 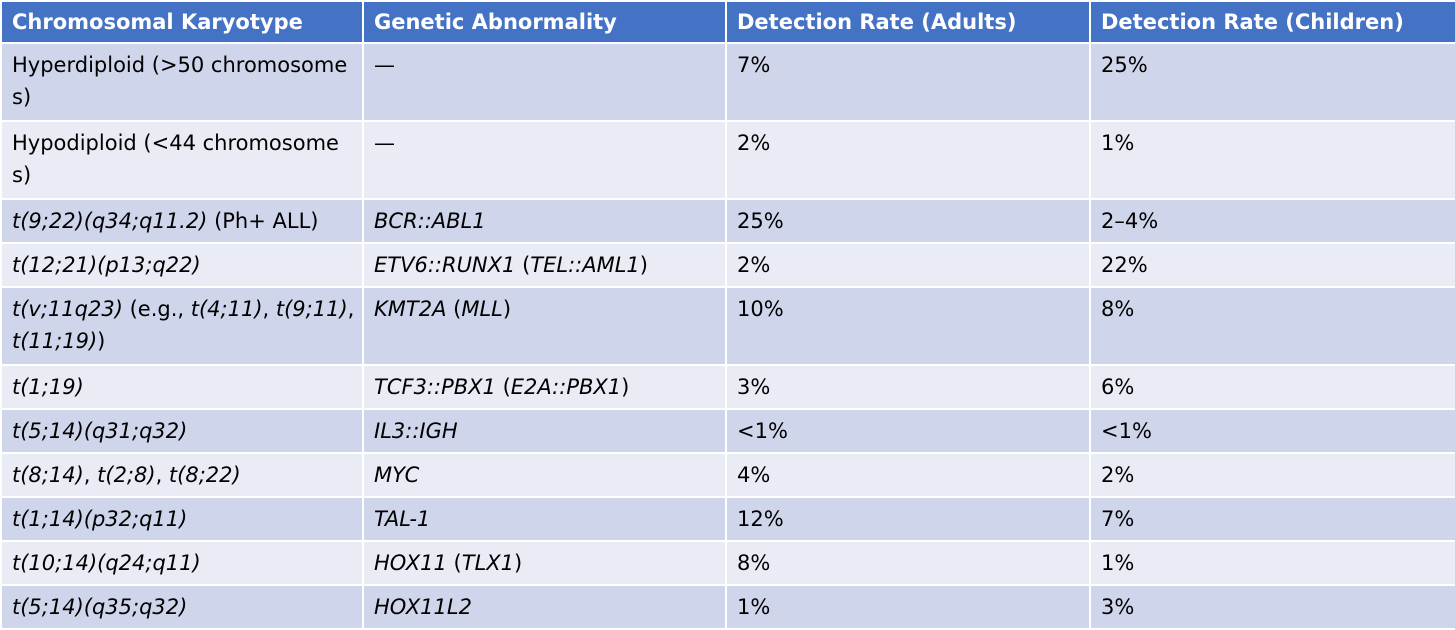 What do you see at coordinates (1272, 387) in the screenshot?
I see `children-rate-cell: 6%` at bounding box center [1272, 387].